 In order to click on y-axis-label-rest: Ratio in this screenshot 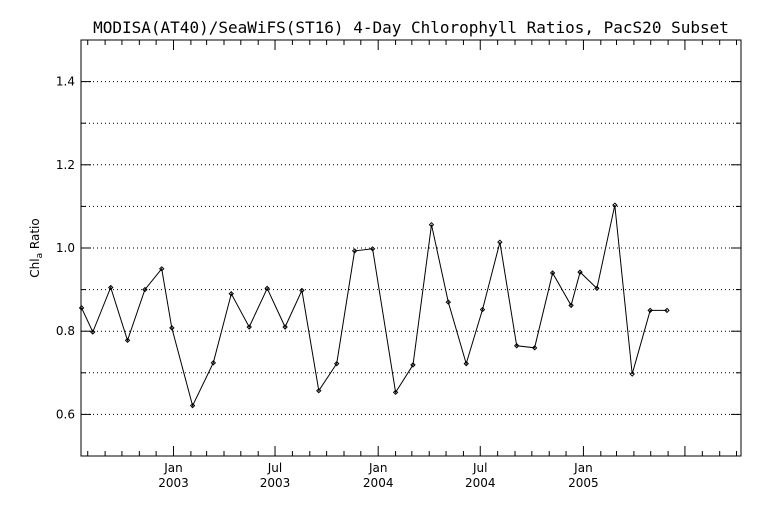, I will do `click(35, 235)`.